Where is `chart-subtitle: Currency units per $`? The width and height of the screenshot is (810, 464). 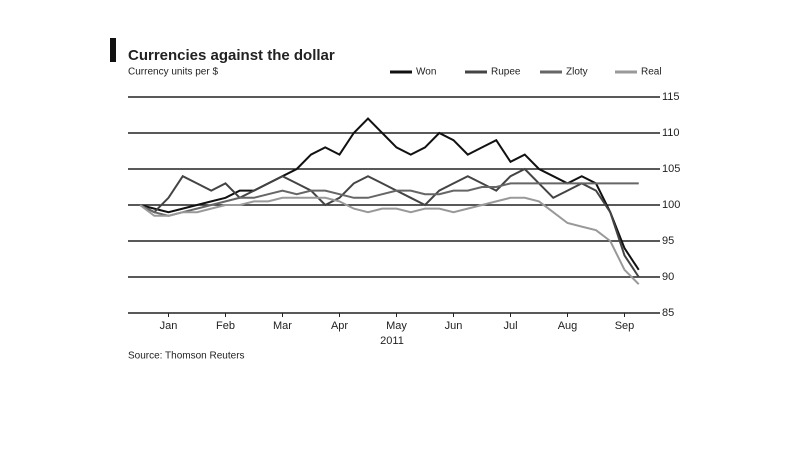
chart-subtitle: Currency units per $ is located at coordinates (173, 72).